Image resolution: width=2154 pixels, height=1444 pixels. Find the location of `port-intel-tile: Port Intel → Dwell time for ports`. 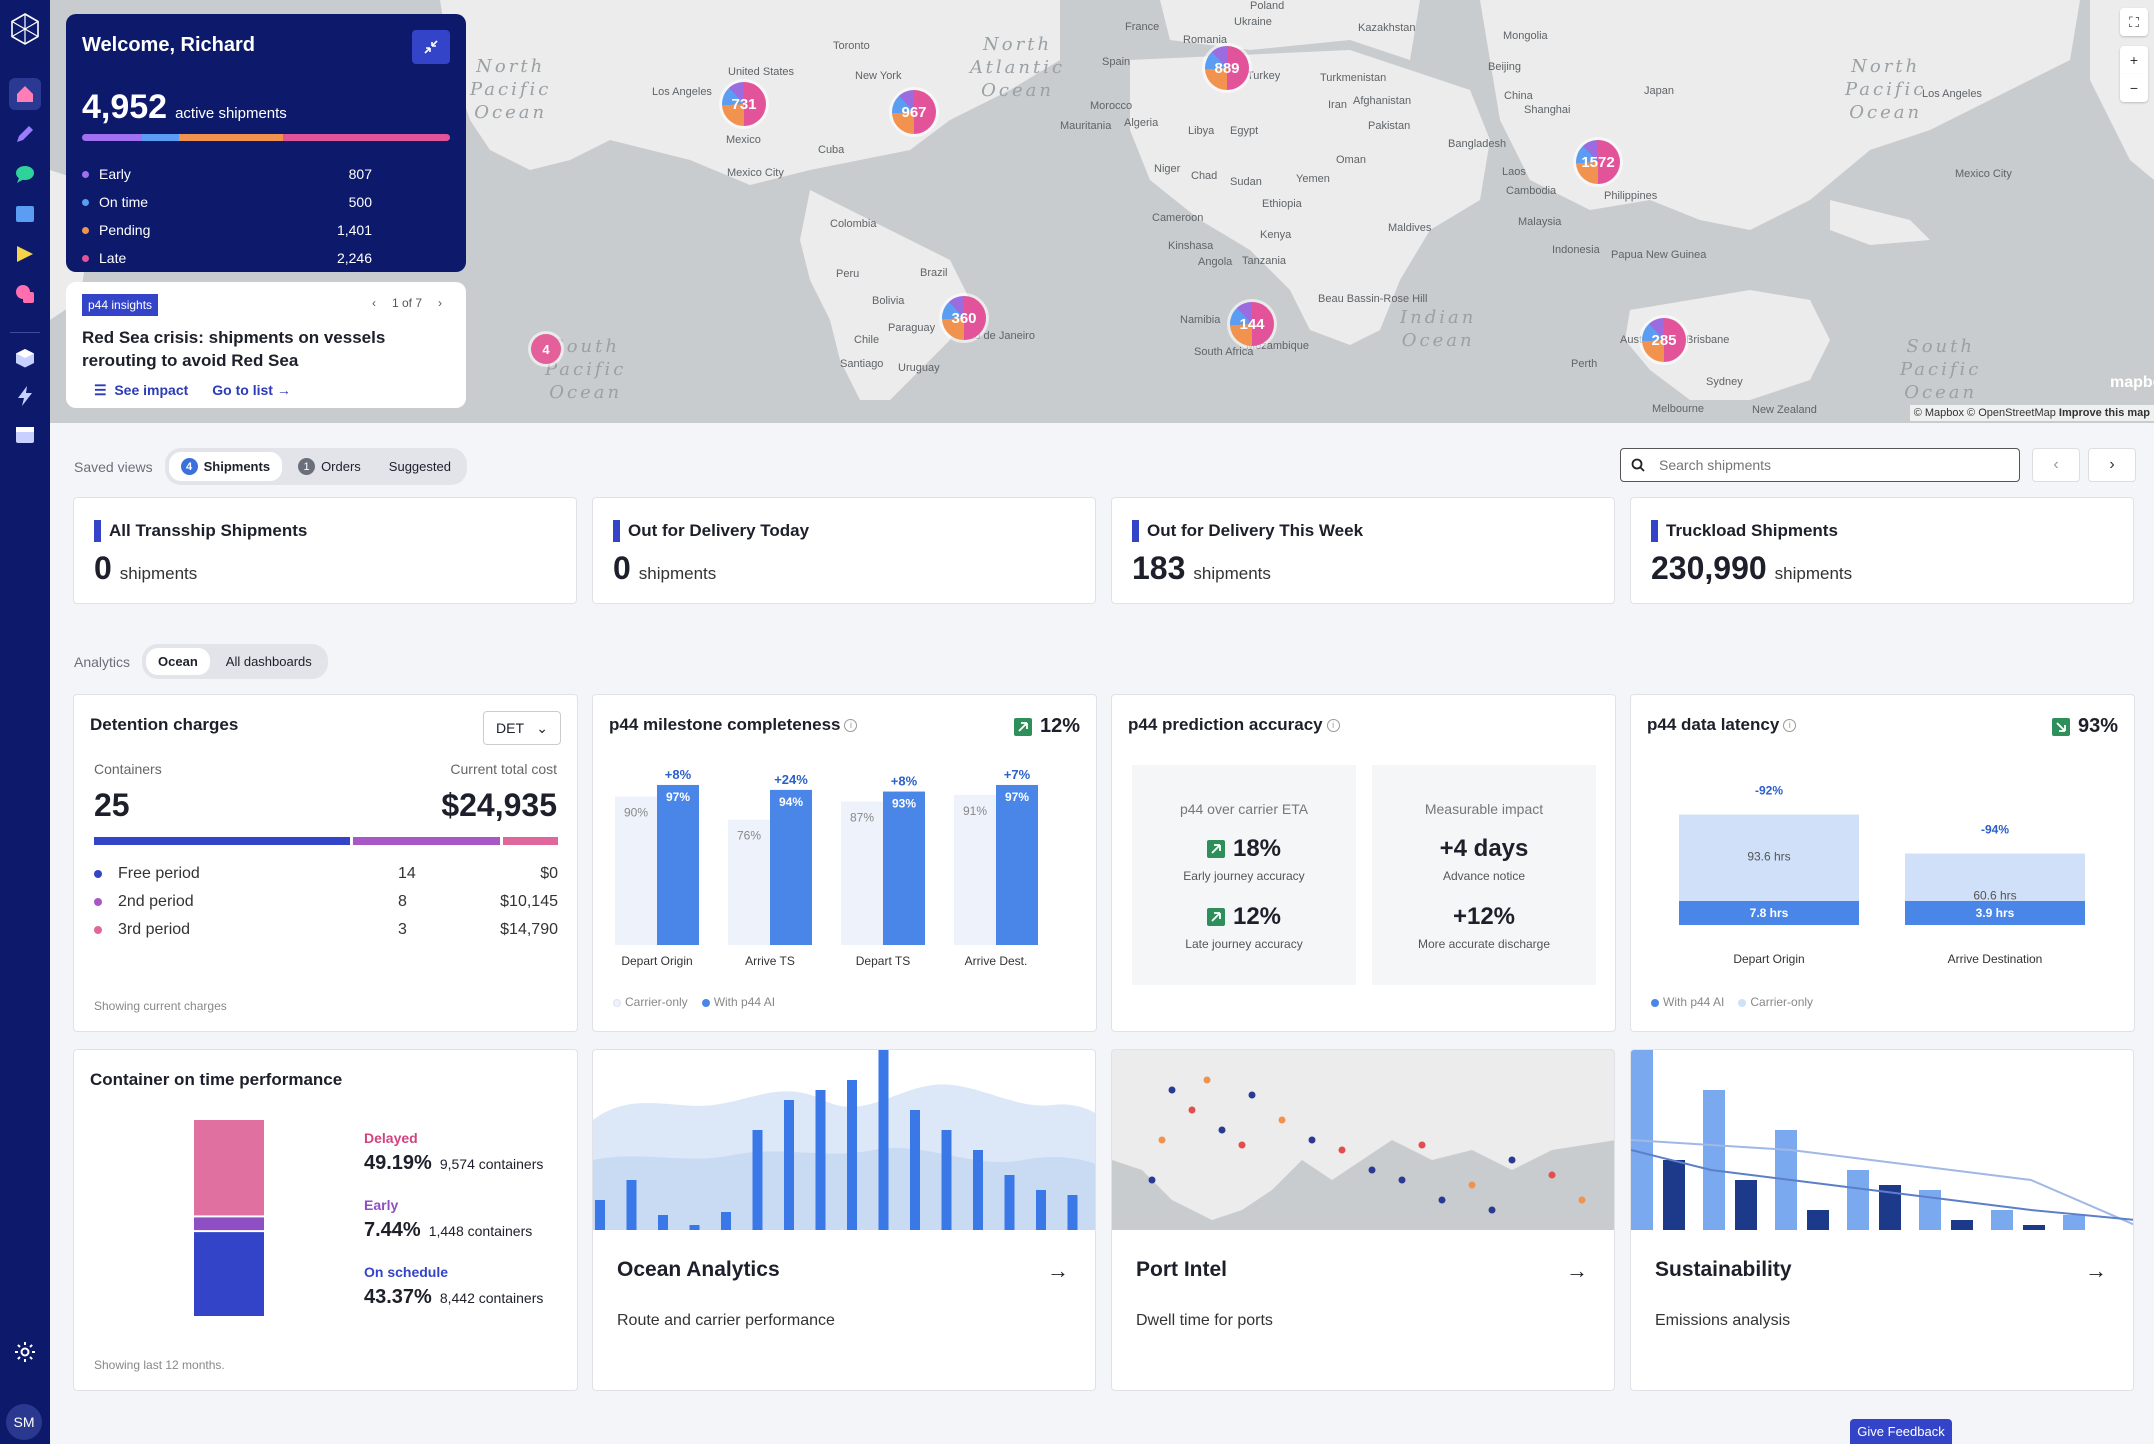

port-intel-tile: Port Intel → Dwell time for ports is located at coordinates (1363, 1220).